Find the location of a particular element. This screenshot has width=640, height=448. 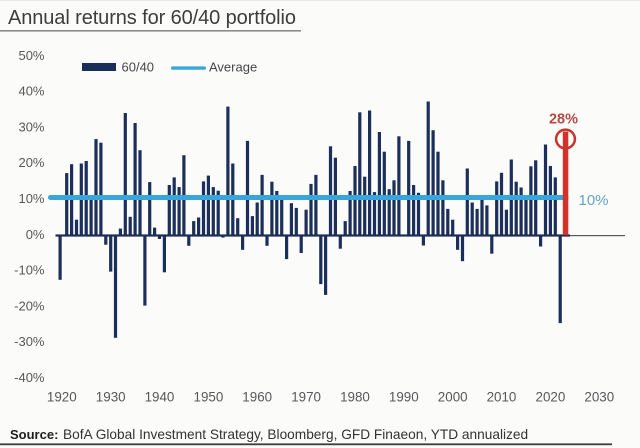

svg-text: -40% is located at coordinates (29, 377).